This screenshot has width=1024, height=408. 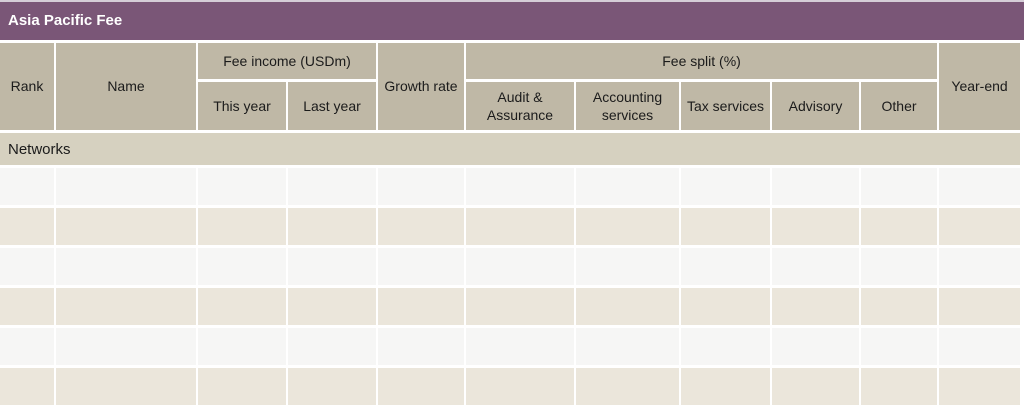 What do you see at coordinates (702, 61) in the screenshot?
I see `col-group-fee-split: Fee split (%)` at bounding box center [702, 61].